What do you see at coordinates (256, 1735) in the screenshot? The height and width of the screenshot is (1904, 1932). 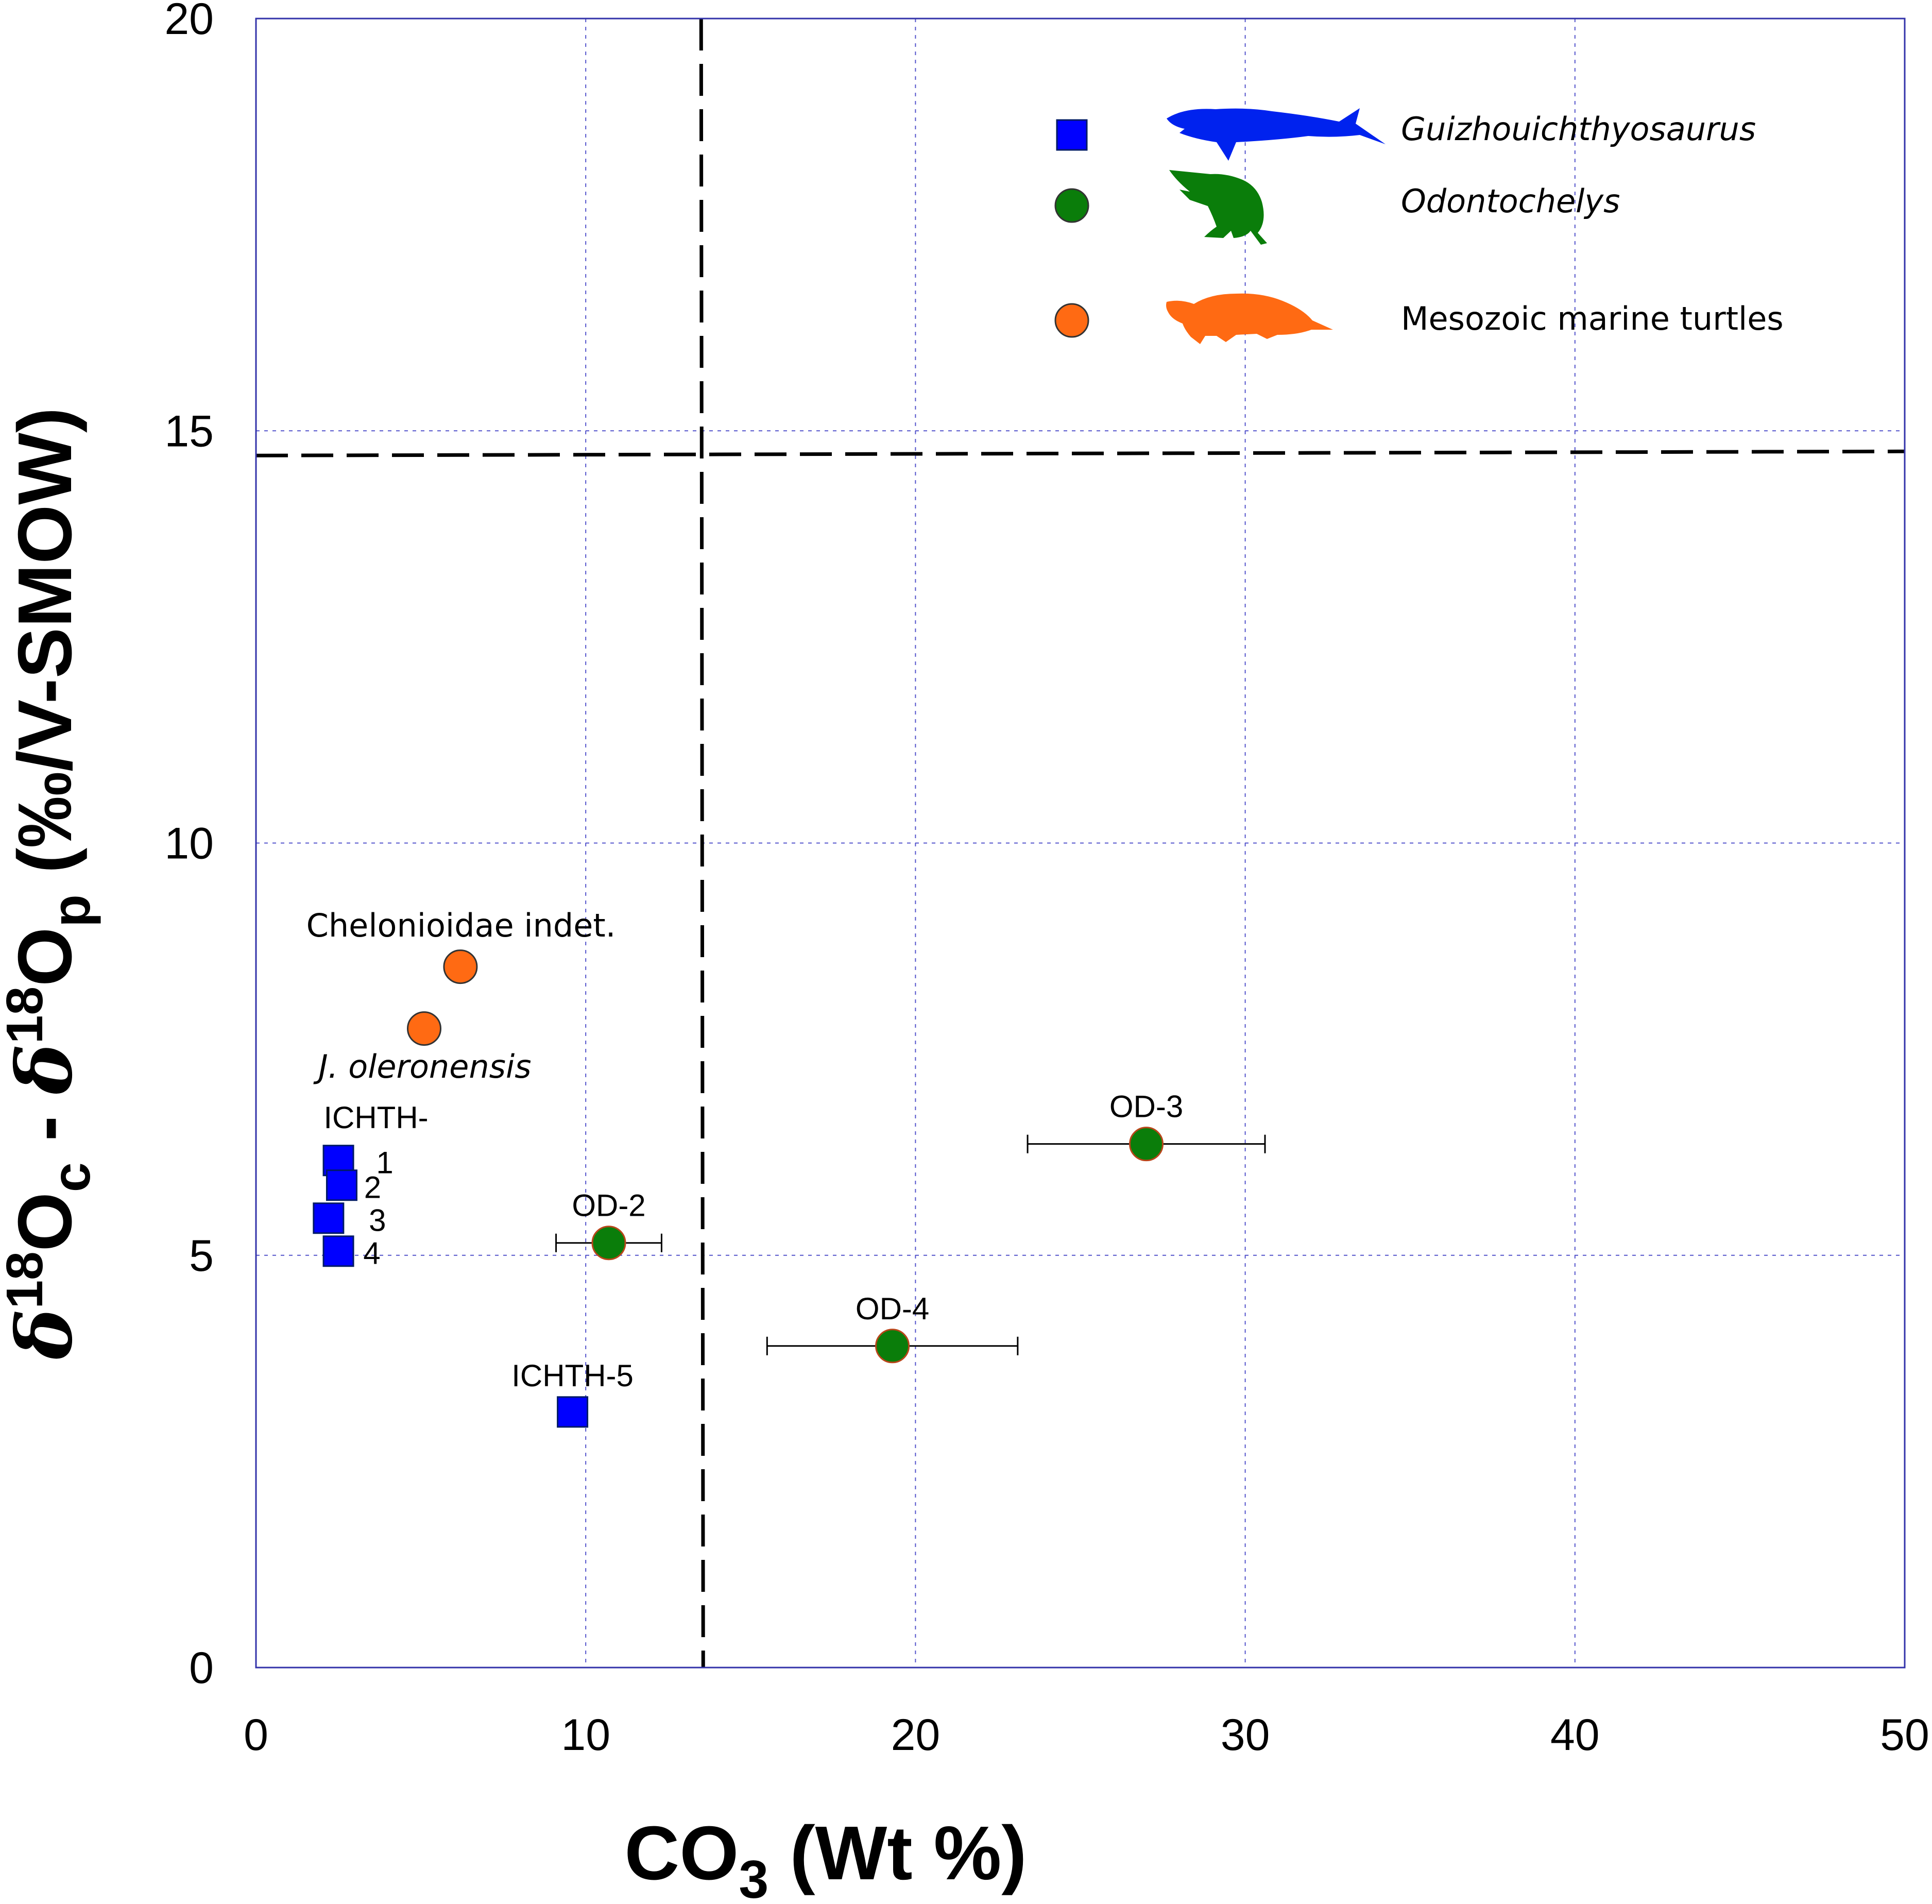 I see `x-tick-label-0: 0` at bounding box center [256, 1735].